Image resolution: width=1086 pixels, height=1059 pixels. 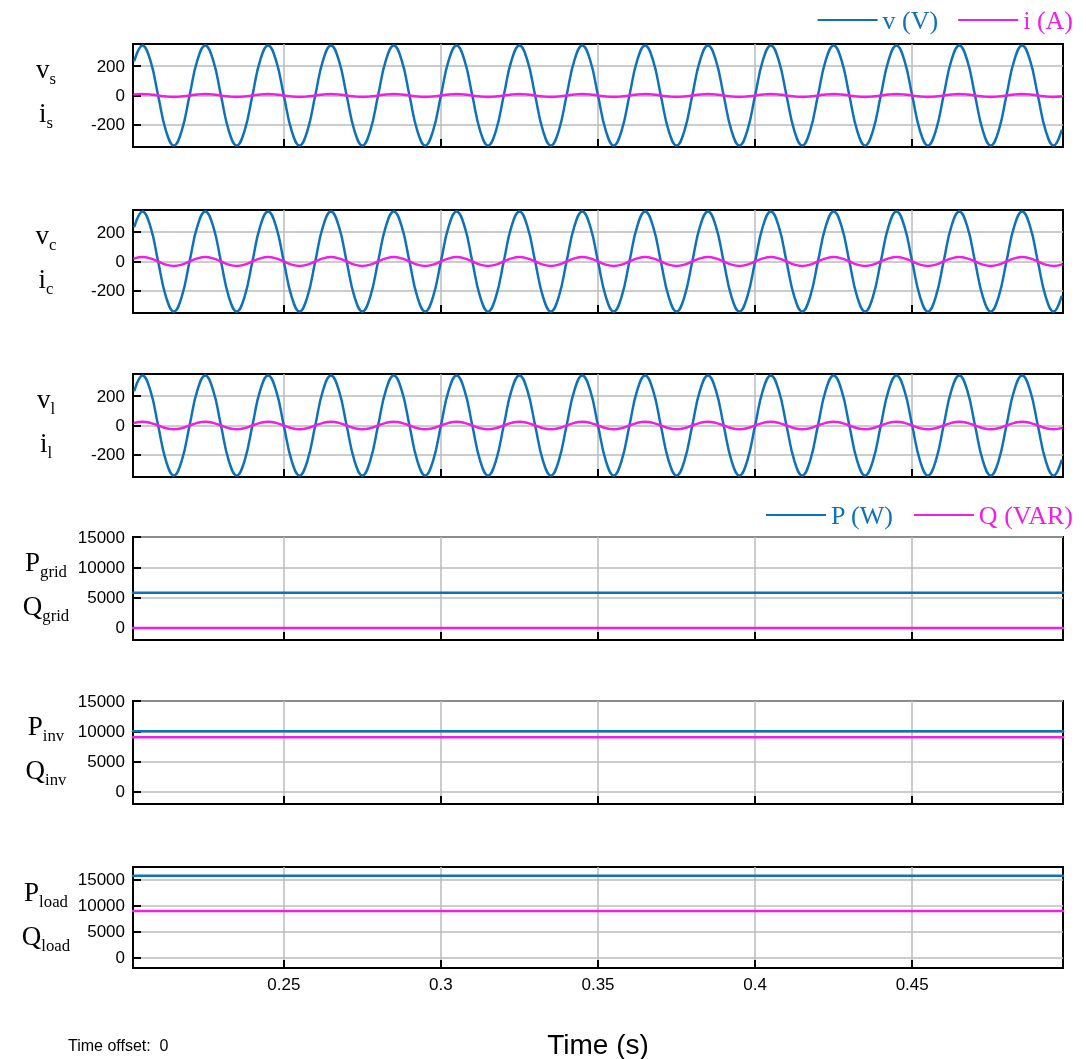 I want to click on y-axis-title: P$_{grid}$ Q$_{grid}$, so click(x=46, y=586).